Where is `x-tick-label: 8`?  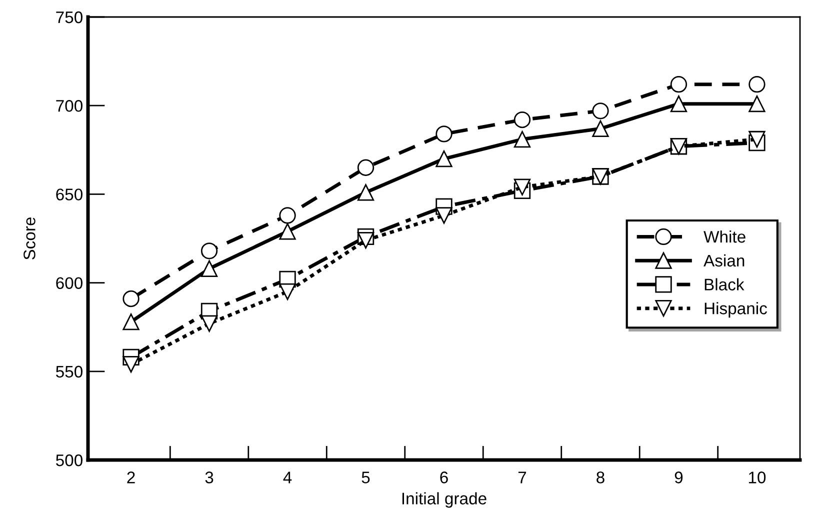 x-tick-label: 8 is located at coordinates (600, 478).